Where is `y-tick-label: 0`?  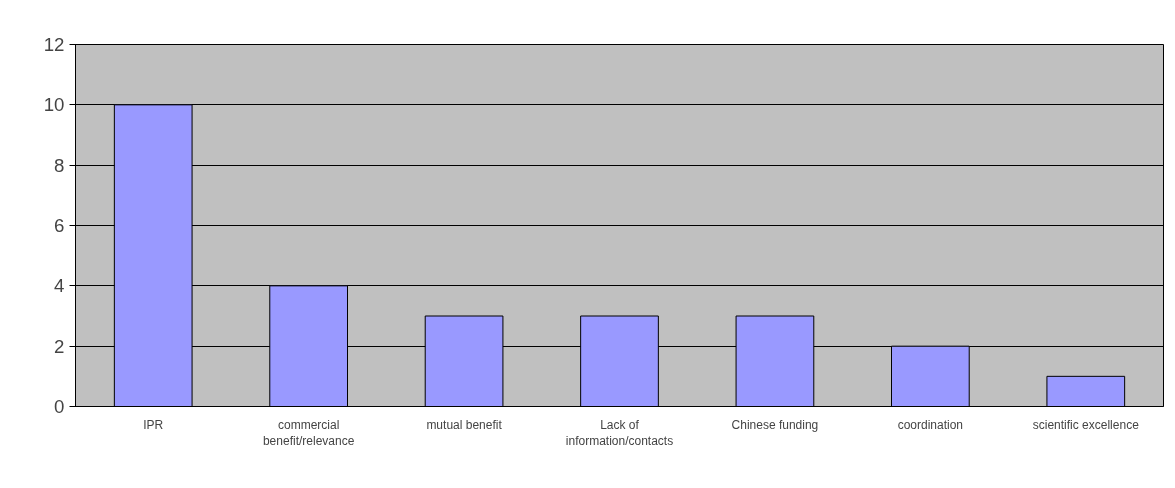 y-tick-label: 0 is located at coordinates (59, 406).